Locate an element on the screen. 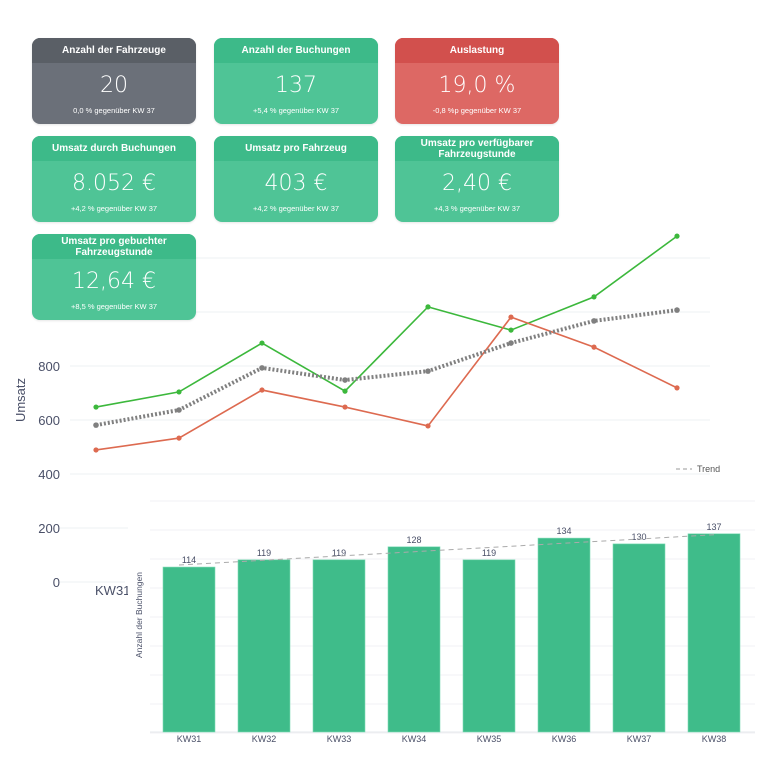 Image resolution: width=764 pixels, height=765 pixels. kpi-value: 20 is located at coordinates (114, 85).